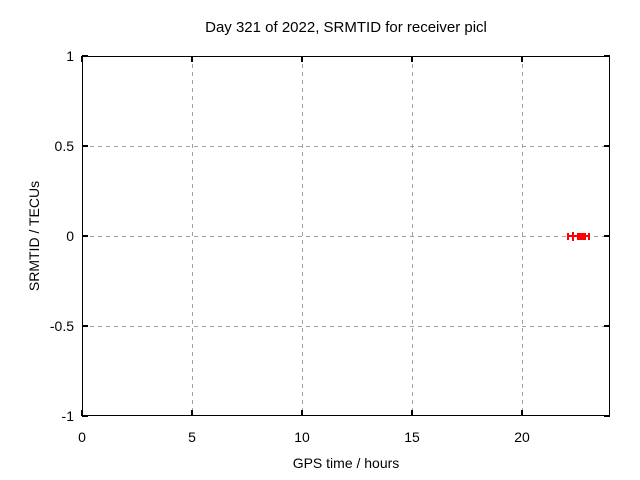 Image resolution: width=640 pixels, height=480 pixels. Describe the element at coordinates (82, 437) in the screenshot. I see `x-tick-label: 0` at that location.